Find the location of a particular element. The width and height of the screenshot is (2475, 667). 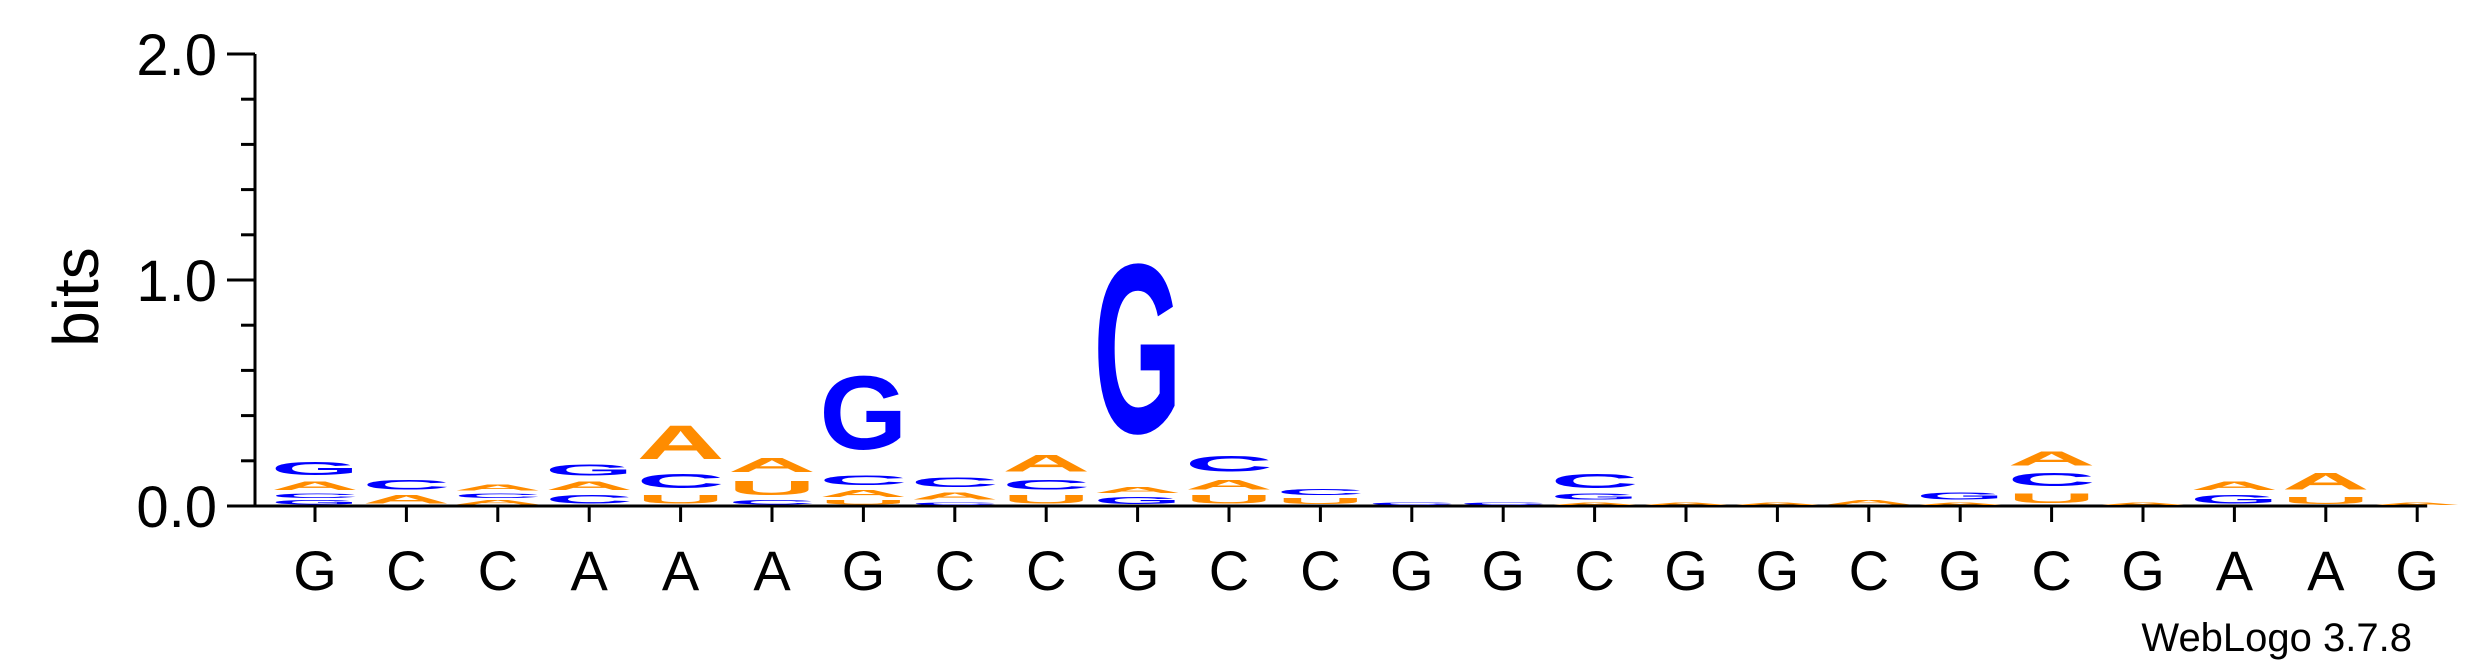

logo-column: AG is located at coordinates (1960, 498).